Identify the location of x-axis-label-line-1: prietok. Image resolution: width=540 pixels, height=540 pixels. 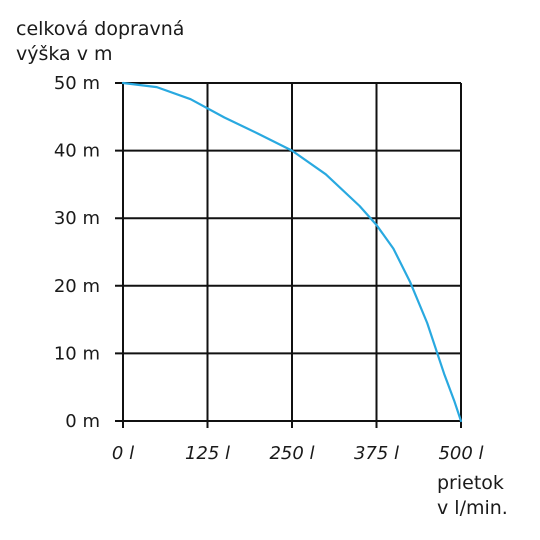
(470, 483).